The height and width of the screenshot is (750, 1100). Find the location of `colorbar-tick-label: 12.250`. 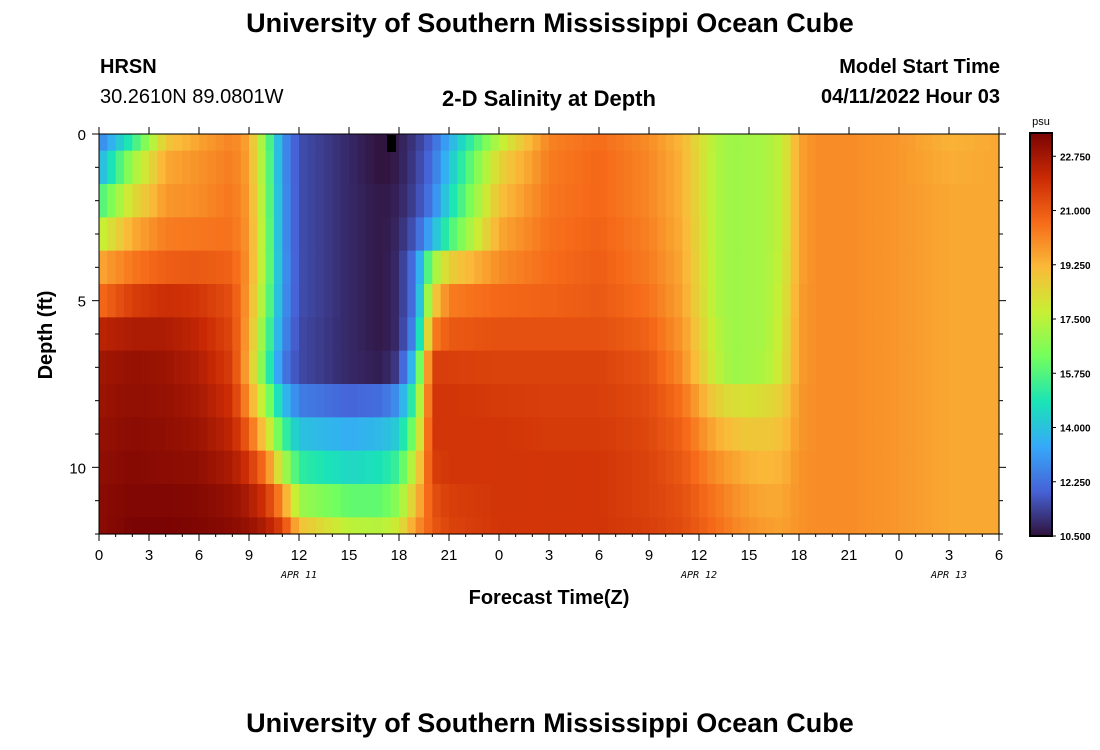

colorbar-tick-label: 12.250 is located at coordinates (1075, 483).